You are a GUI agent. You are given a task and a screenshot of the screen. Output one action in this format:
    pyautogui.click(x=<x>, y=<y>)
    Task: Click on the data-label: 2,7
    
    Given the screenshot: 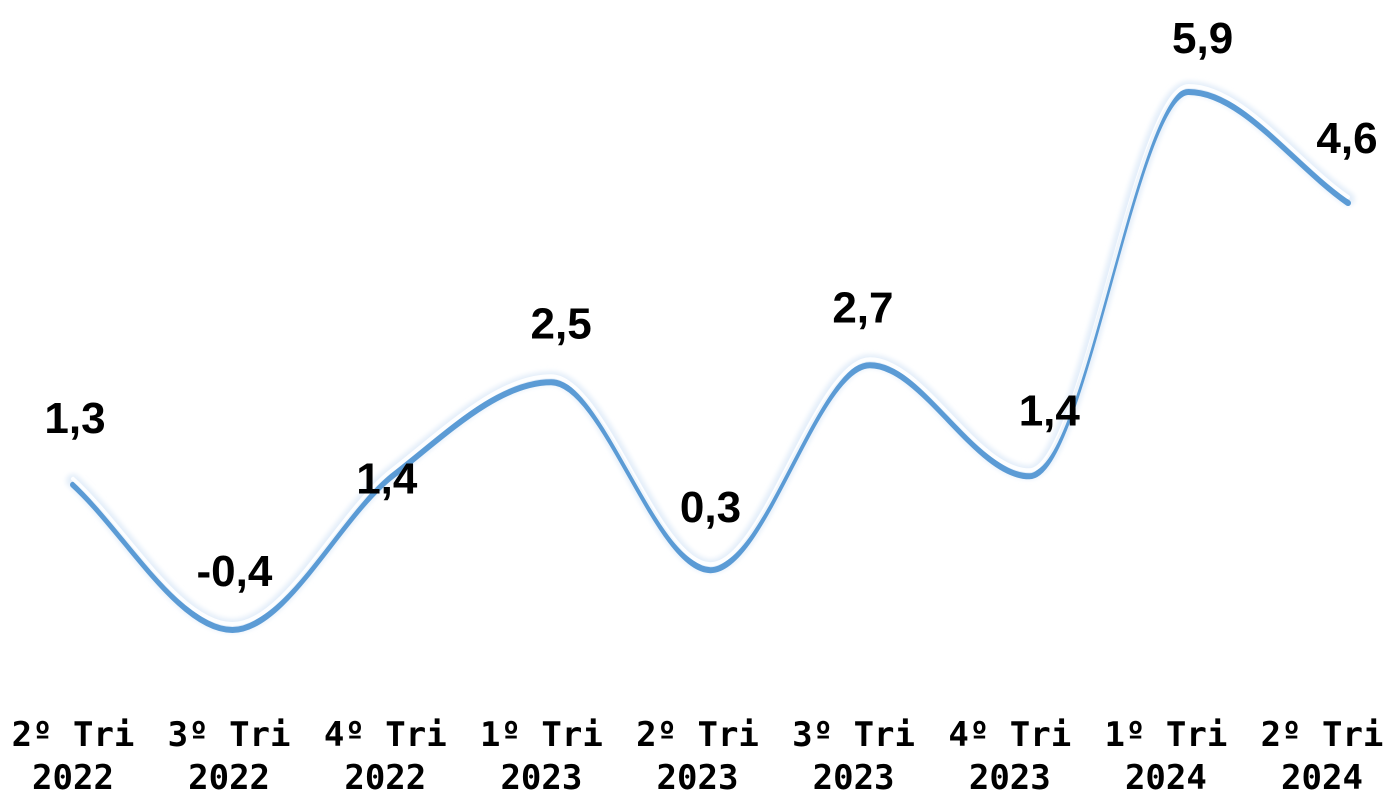 What is the action you would take?
    pyautogui.click(x=862, y=307)
    